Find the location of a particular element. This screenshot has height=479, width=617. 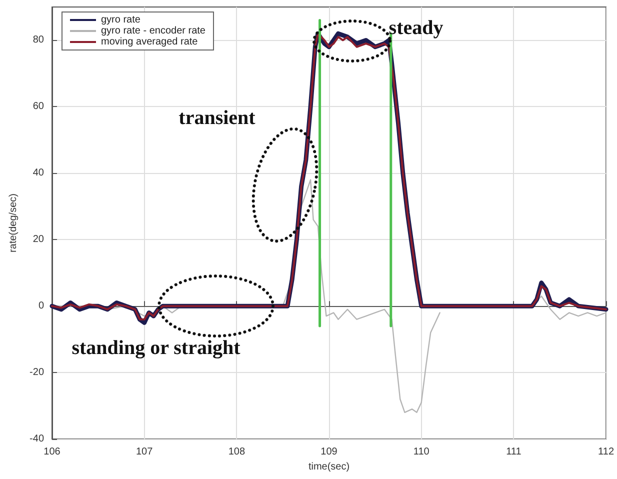

legend-label: moving averaged rate is located at coordinates (149, 42).